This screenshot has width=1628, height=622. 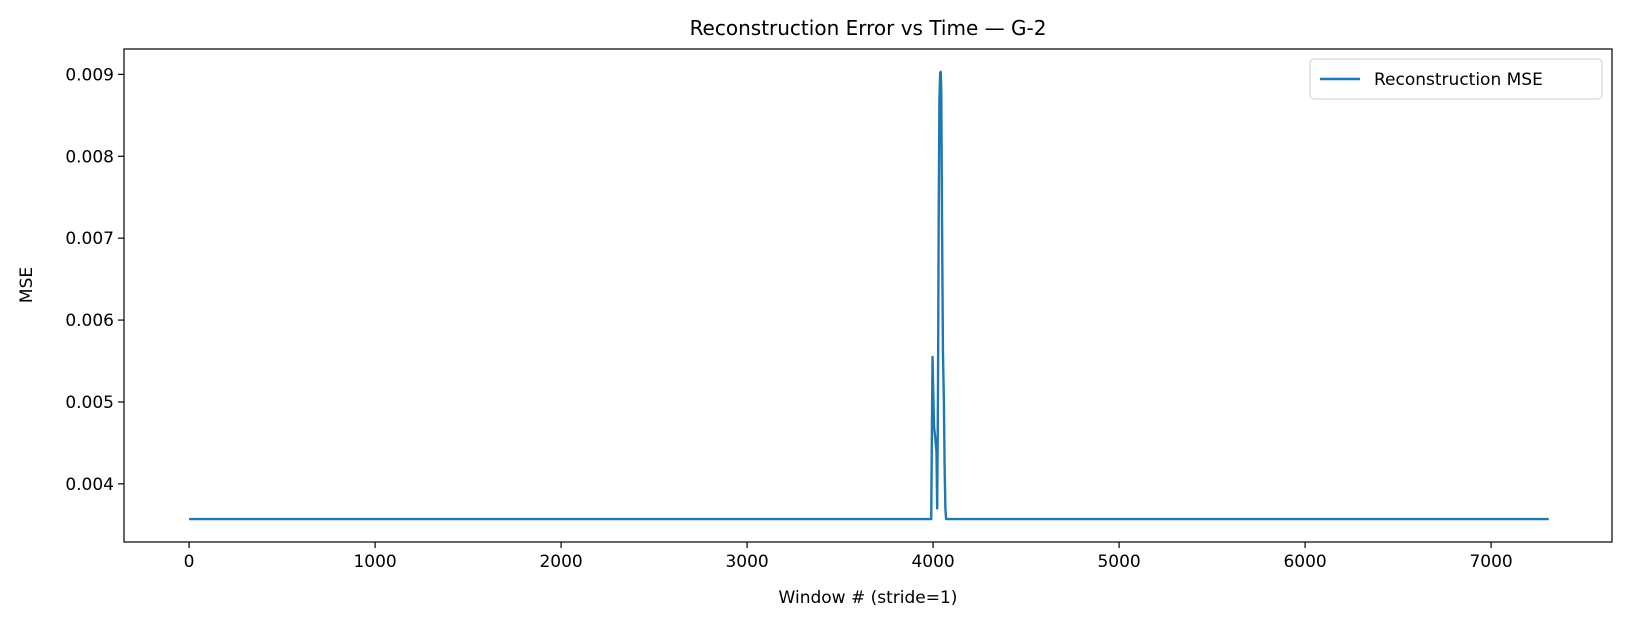 What do you see at coordinates (89, 239) in the screenshot?
I see `y-tick-label: 0.007` at bounding box center [89, 239].